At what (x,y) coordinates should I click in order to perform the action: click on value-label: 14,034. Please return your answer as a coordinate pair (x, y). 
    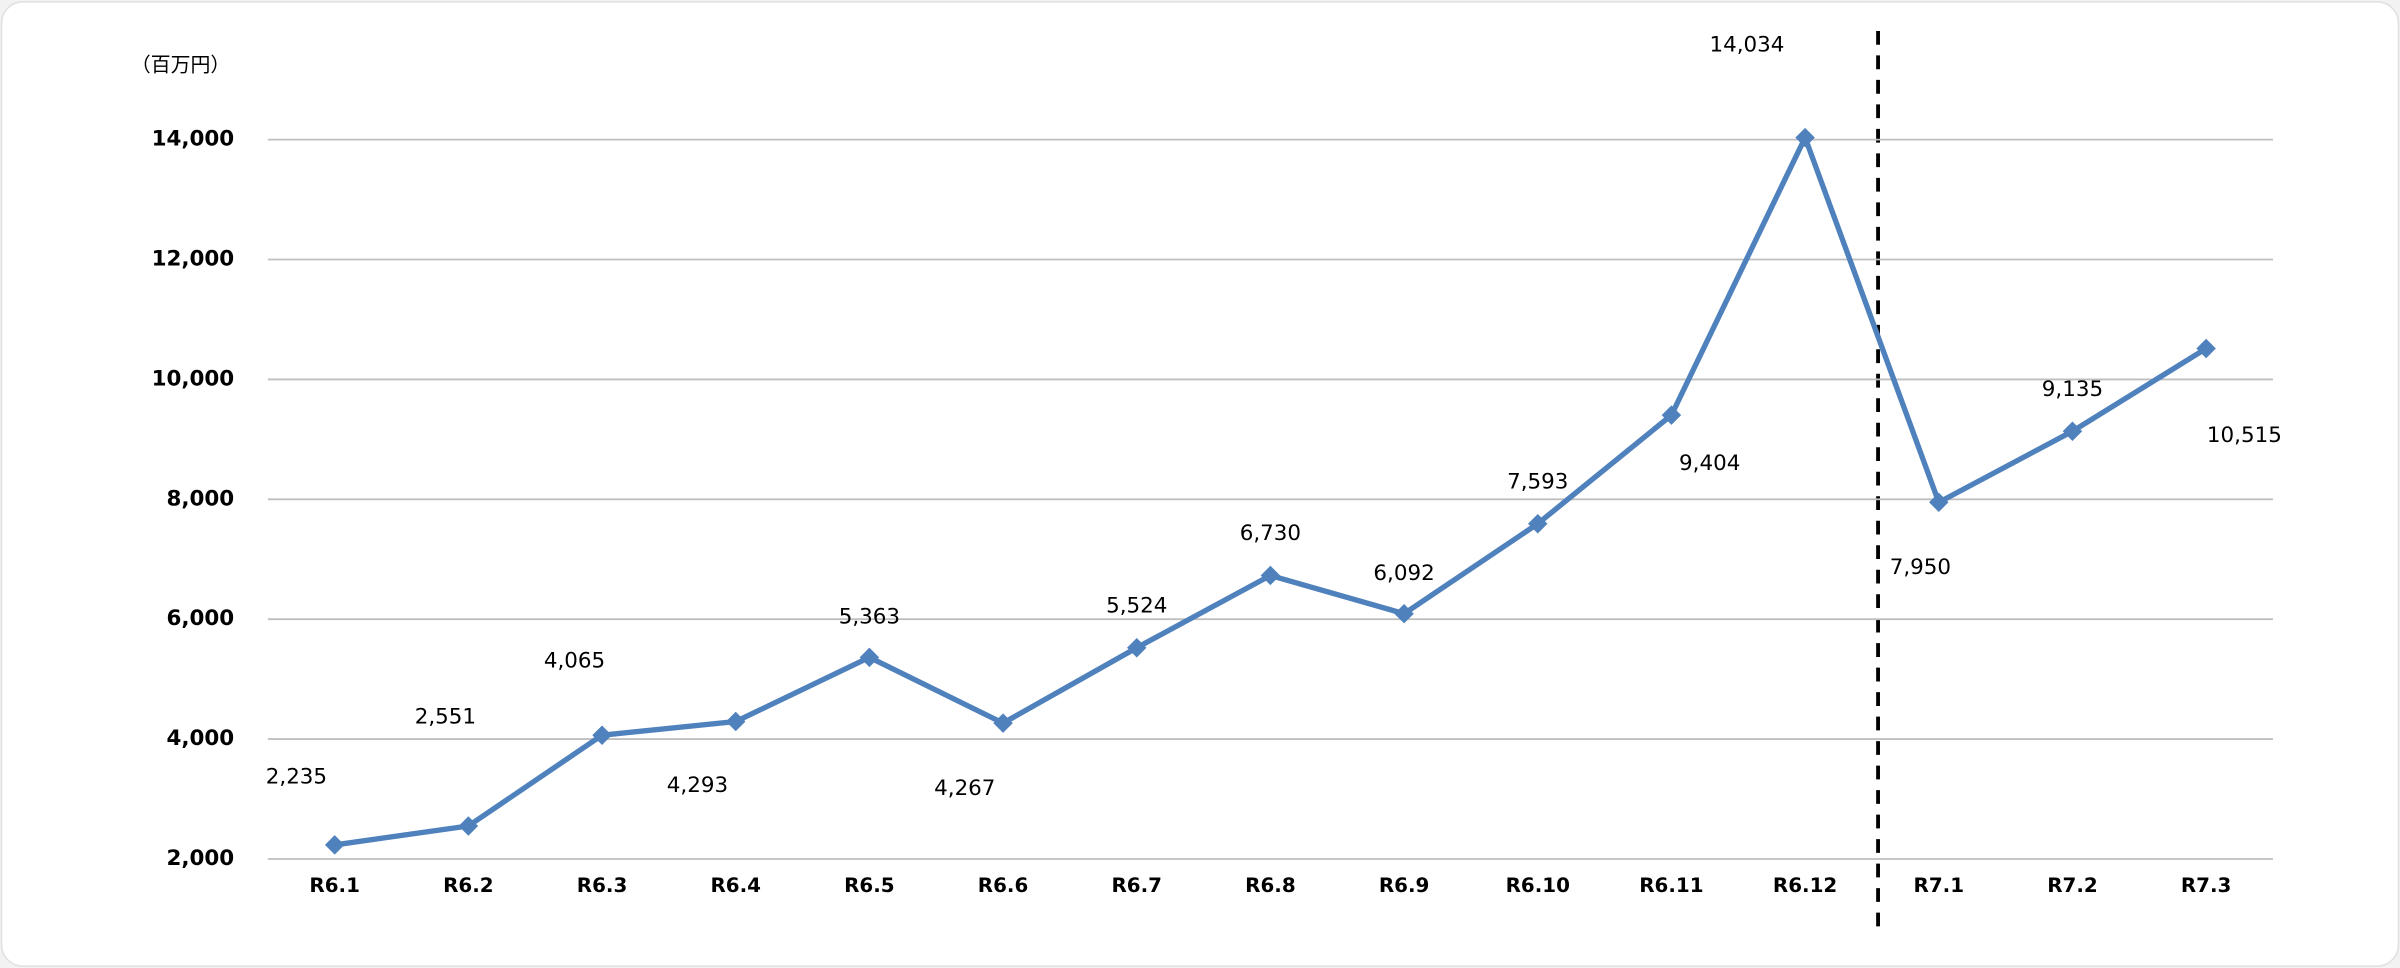
    Looking at the image, I should click on (1746, 45).